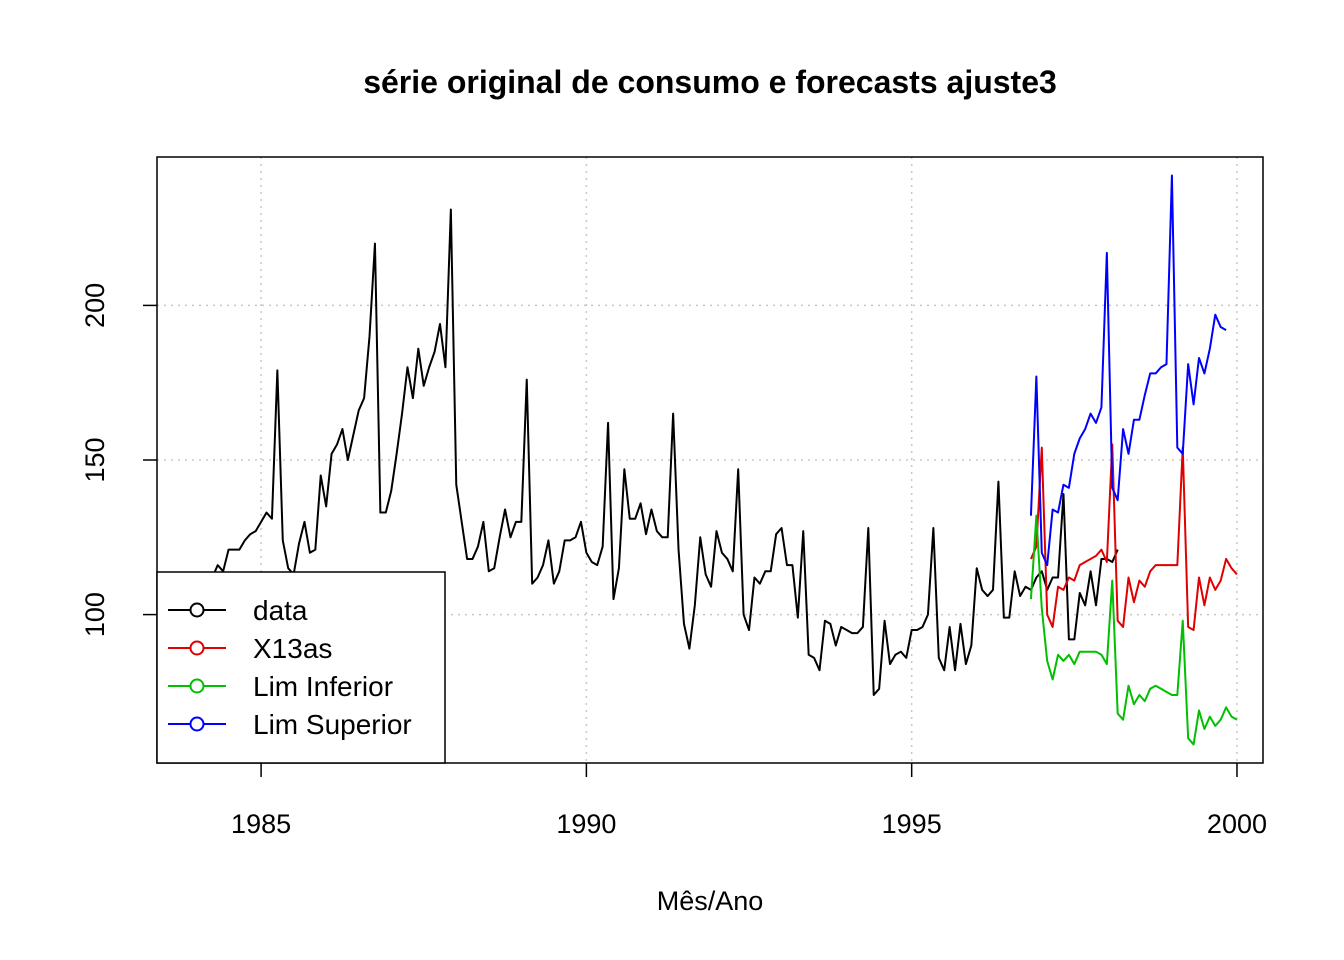 The width and height of the screenshot is (1344, 960). Describe the element at coordinates (118, 460) in the screenshot. I see `y-axis: 100 150 200` at that location.